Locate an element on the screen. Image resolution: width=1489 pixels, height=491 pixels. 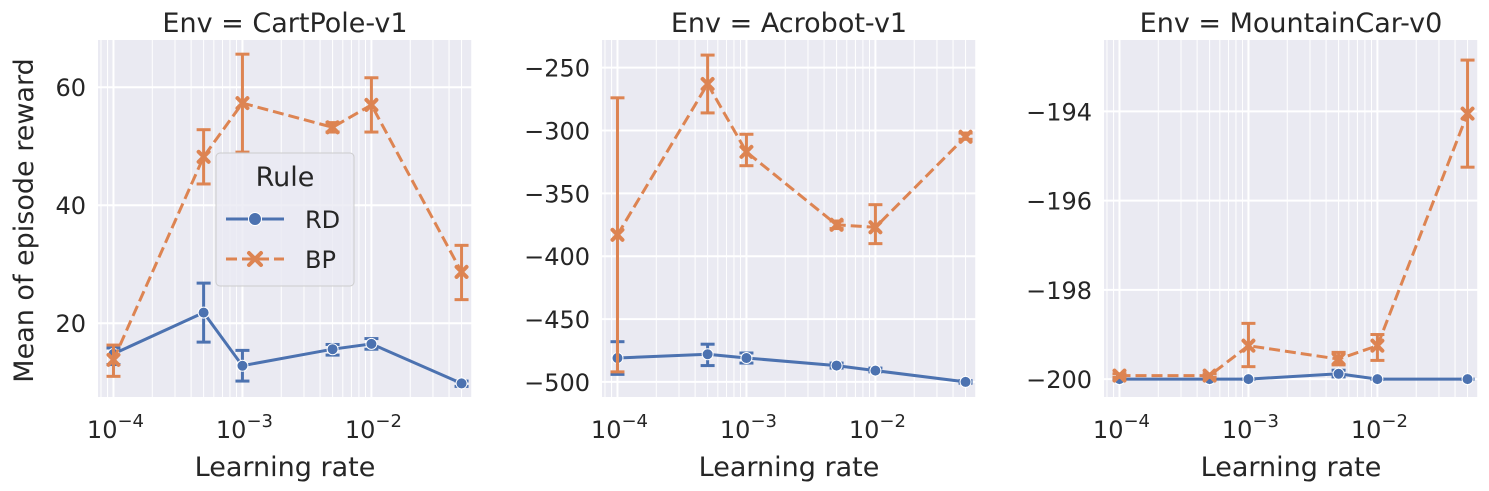
y-tick-label: −198 is located at coordinates (1059, 291).